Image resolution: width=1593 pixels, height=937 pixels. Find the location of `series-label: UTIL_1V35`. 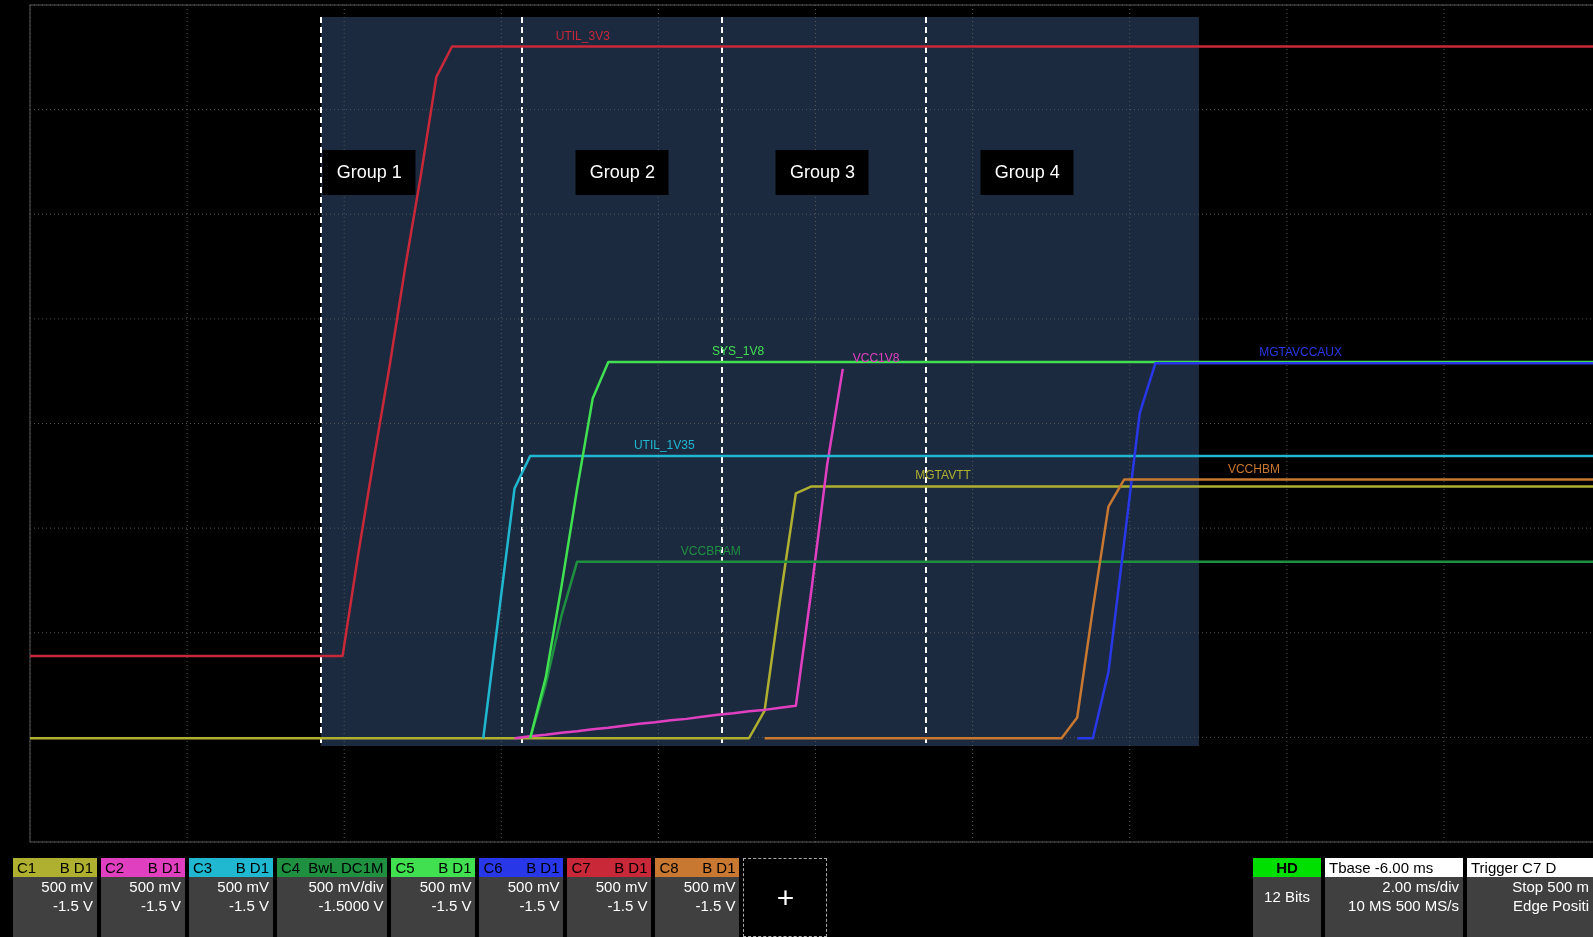

series-label: UTIL_1V35 is located at coordinates (664, 445).